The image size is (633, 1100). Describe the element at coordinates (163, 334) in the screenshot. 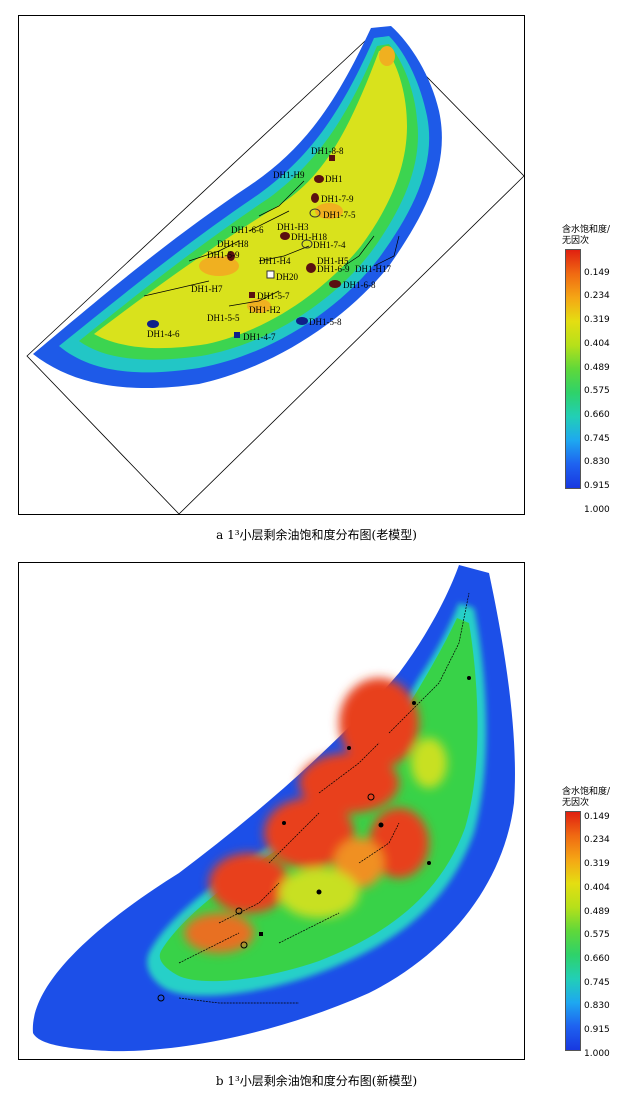

I see `well-label: DH1-4-6` at that location.